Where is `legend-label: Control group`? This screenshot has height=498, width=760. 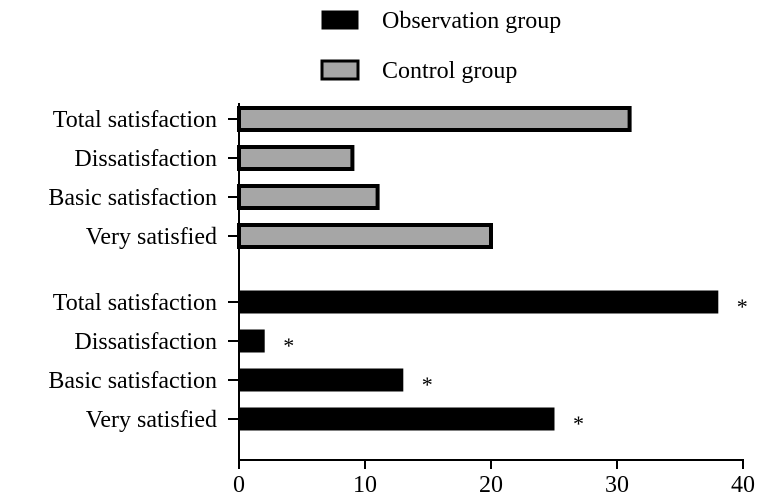
legend-label: Control group is located at coordinates (449, 71).